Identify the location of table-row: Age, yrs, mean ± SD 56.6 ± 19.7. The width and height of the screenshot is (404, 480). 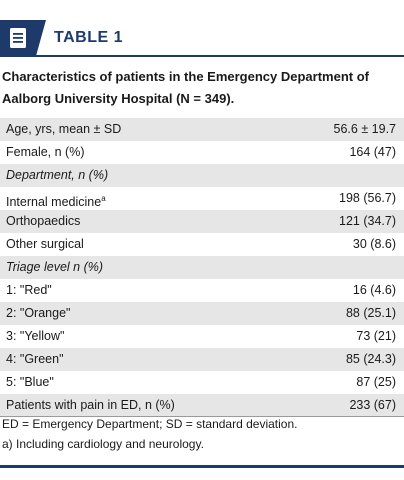
(202, 129).